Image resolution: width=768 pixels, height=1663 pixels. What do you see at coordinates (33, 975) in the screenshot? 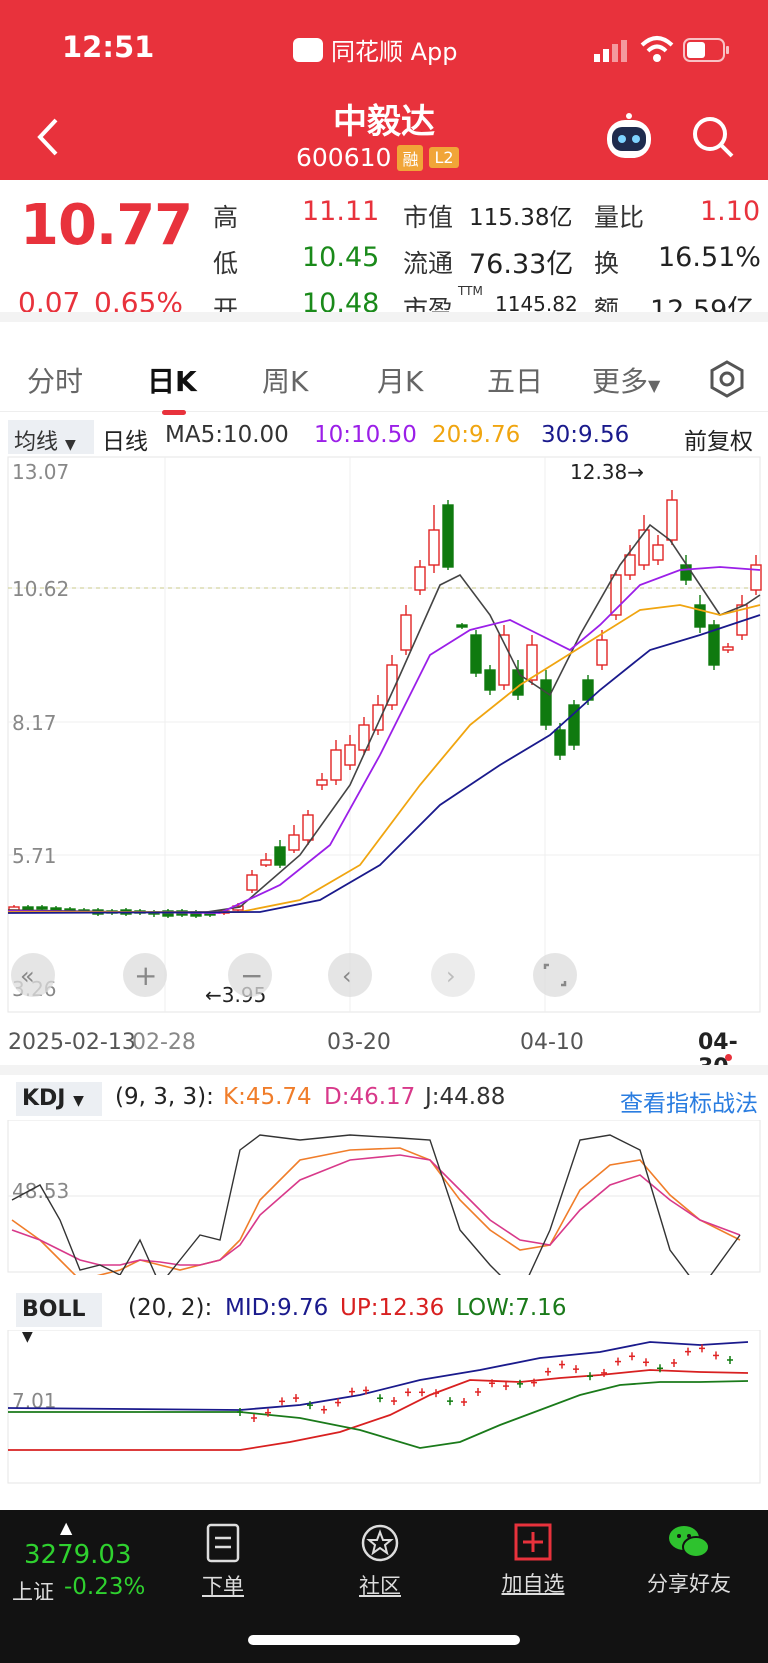
I see `scroll-left-fast-button` at bounding box center [33, 975].